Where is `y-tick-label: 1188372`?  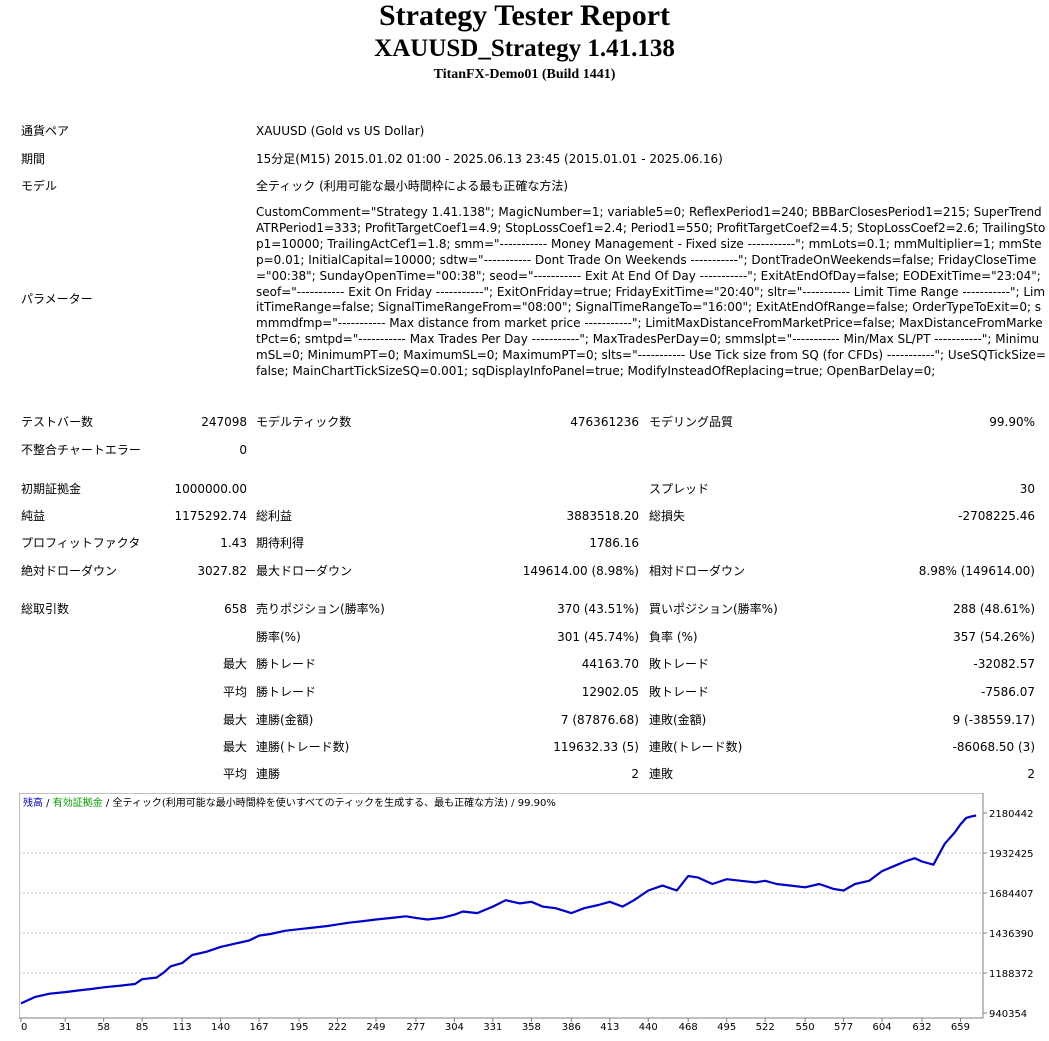 y-tick-label: 1188372 is located at coordinates (1011, 974).